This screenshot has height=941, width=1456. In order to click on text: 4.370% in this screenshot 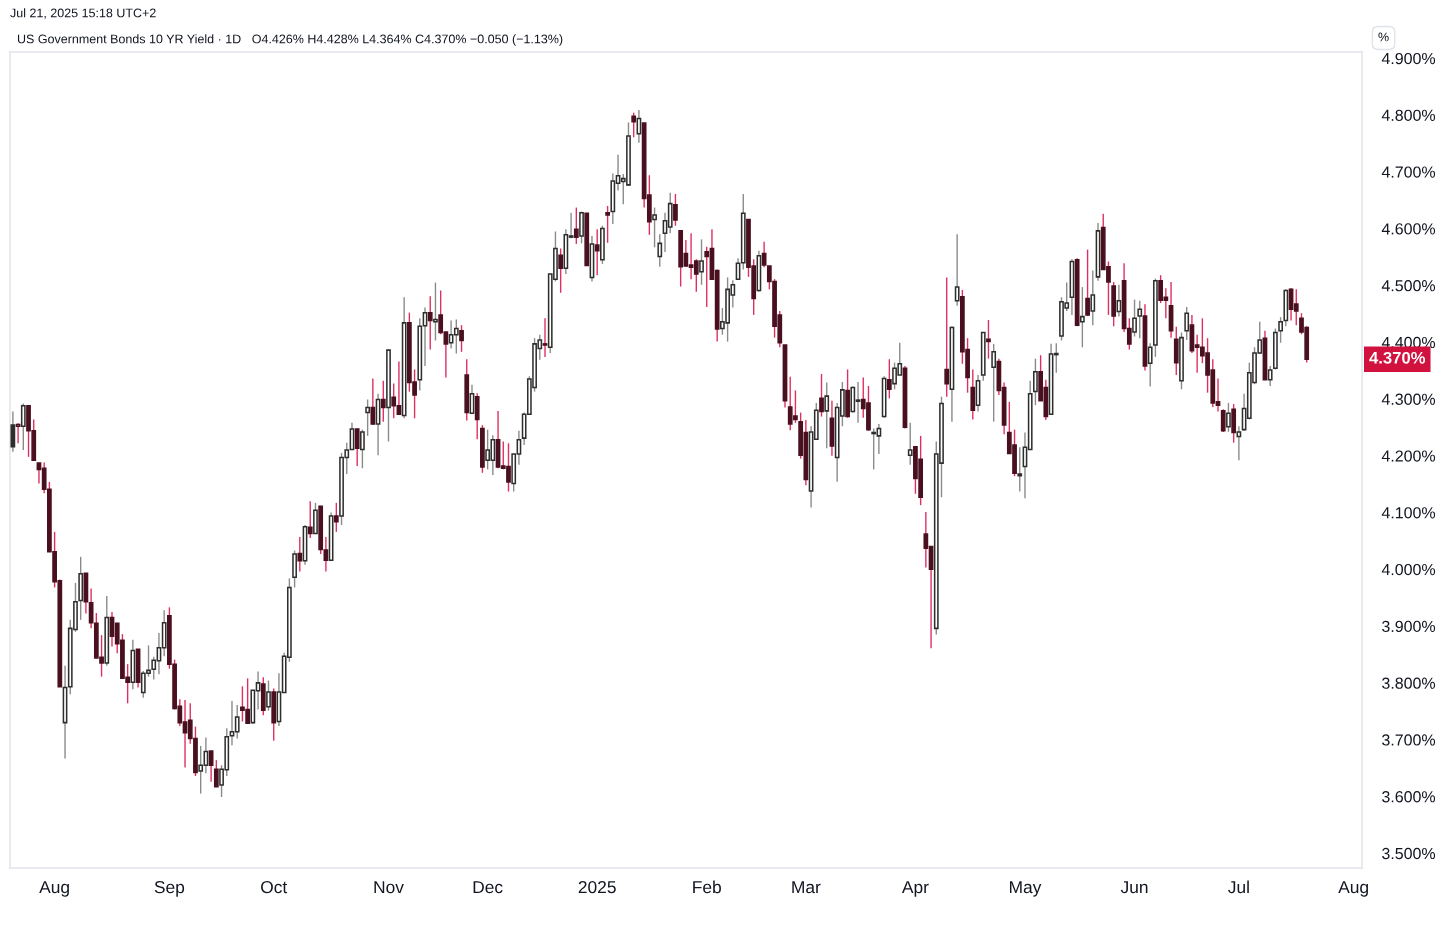, I will do `click(1397, 357)`.